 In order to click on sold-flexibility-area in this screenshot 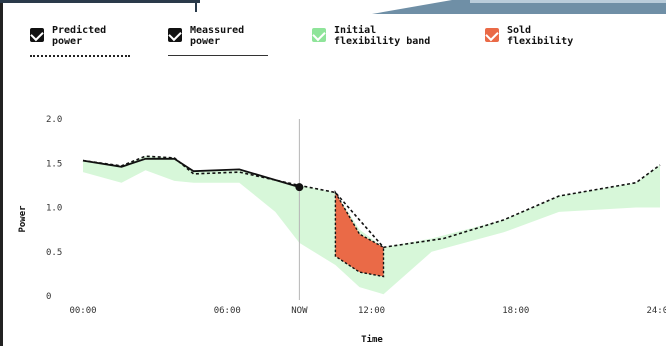, I will do `click(359, 233)`.